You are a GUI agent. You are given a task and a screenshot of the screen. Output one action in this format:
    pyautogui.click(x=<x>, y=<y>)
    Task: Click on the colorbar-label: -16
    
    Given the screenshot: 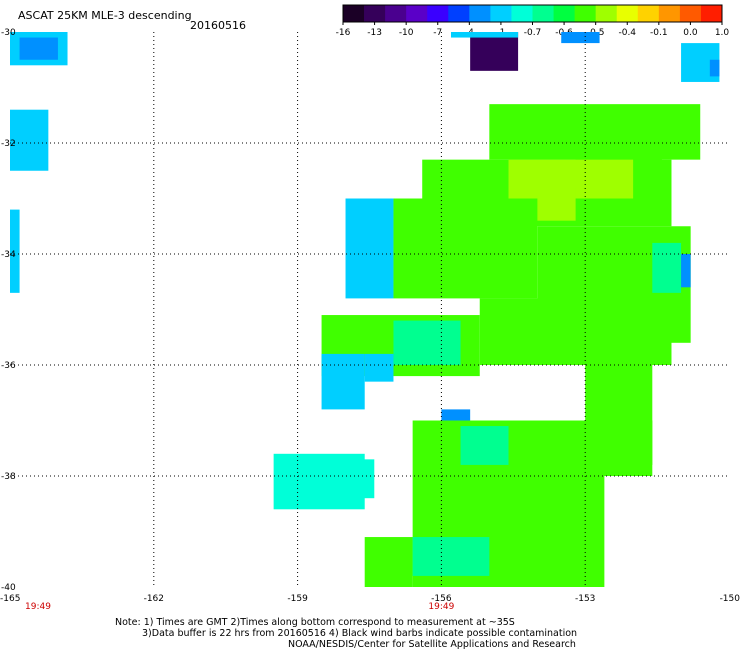 What is the action you would take?
    pyautogui.click(x=343, y=33)
    